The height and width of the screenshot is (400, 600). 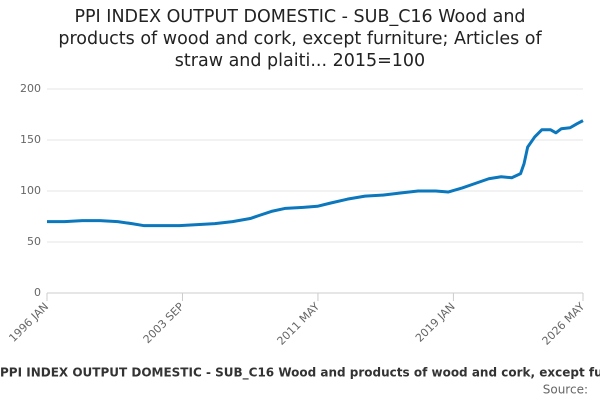 I want to click on x-tick-label: 2003 SEP, so click(x=164, y=323).